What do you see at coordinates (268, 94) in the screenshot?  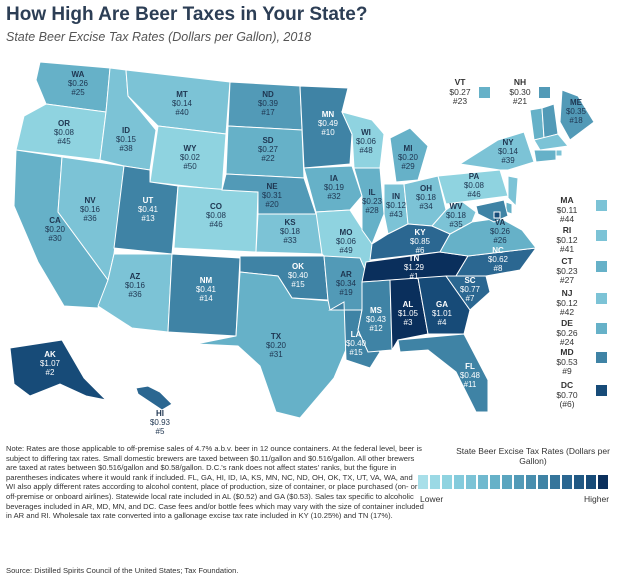 I see `state-label-nd-abbr: ND` at bounding box center [268, 94].